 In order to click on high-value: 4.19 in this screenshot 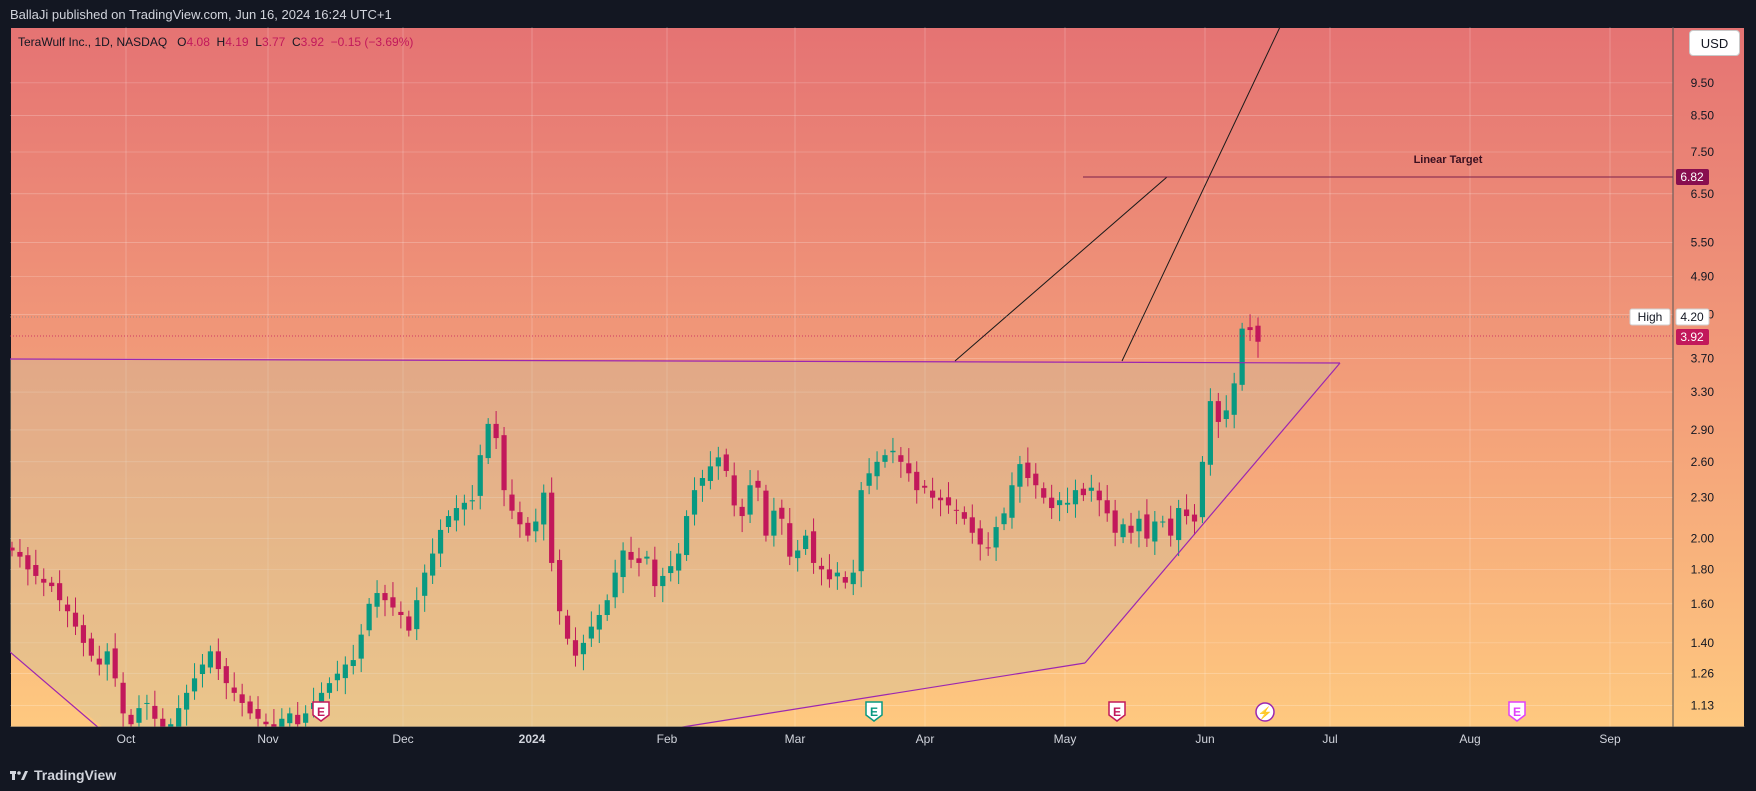, I will do `click(237, 42)`.